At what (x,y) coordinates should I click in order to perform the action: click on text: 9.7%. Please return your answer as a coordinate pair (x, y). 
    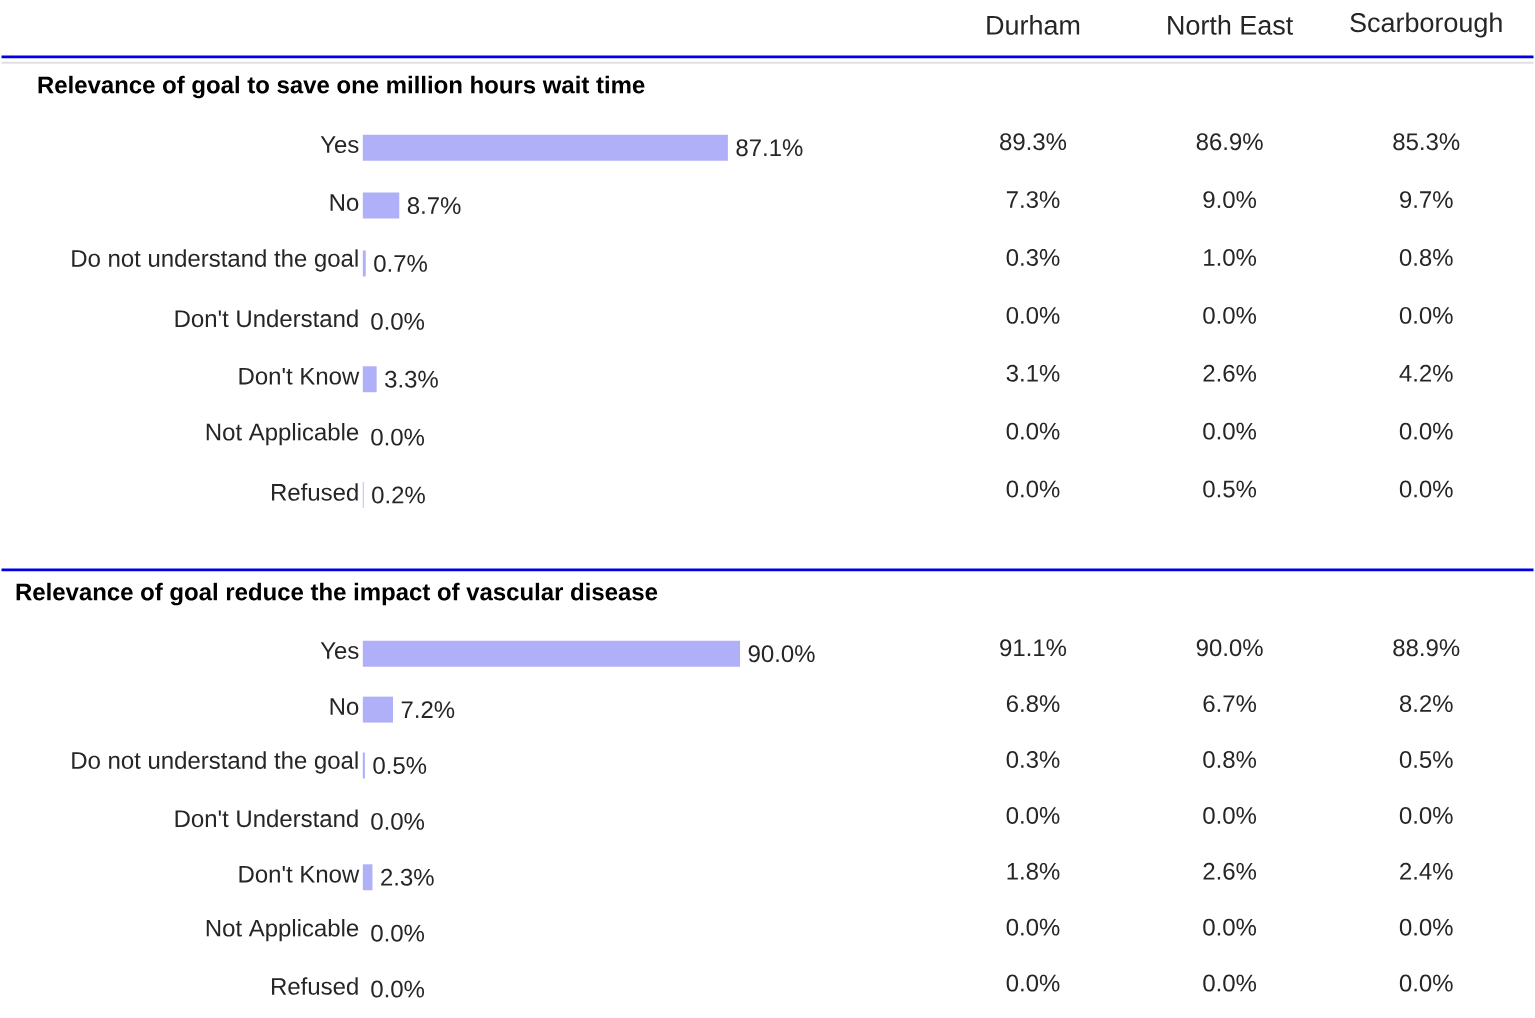
    Looking at the image, I should click on (1426, 200).